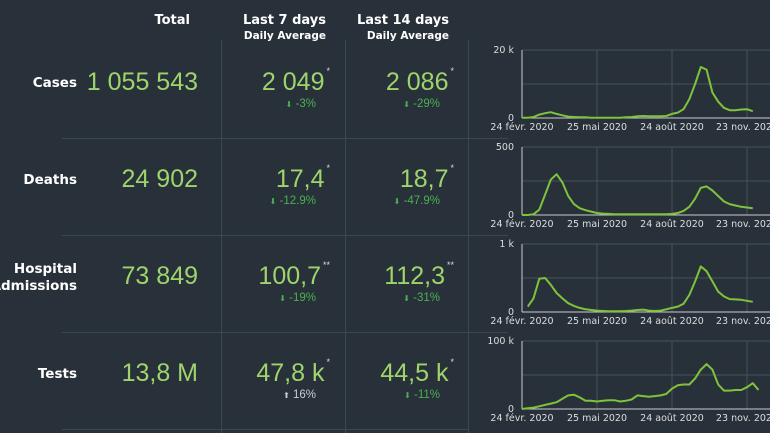  I want to click on avg-14-change-value: -31%, so click(426, 298).